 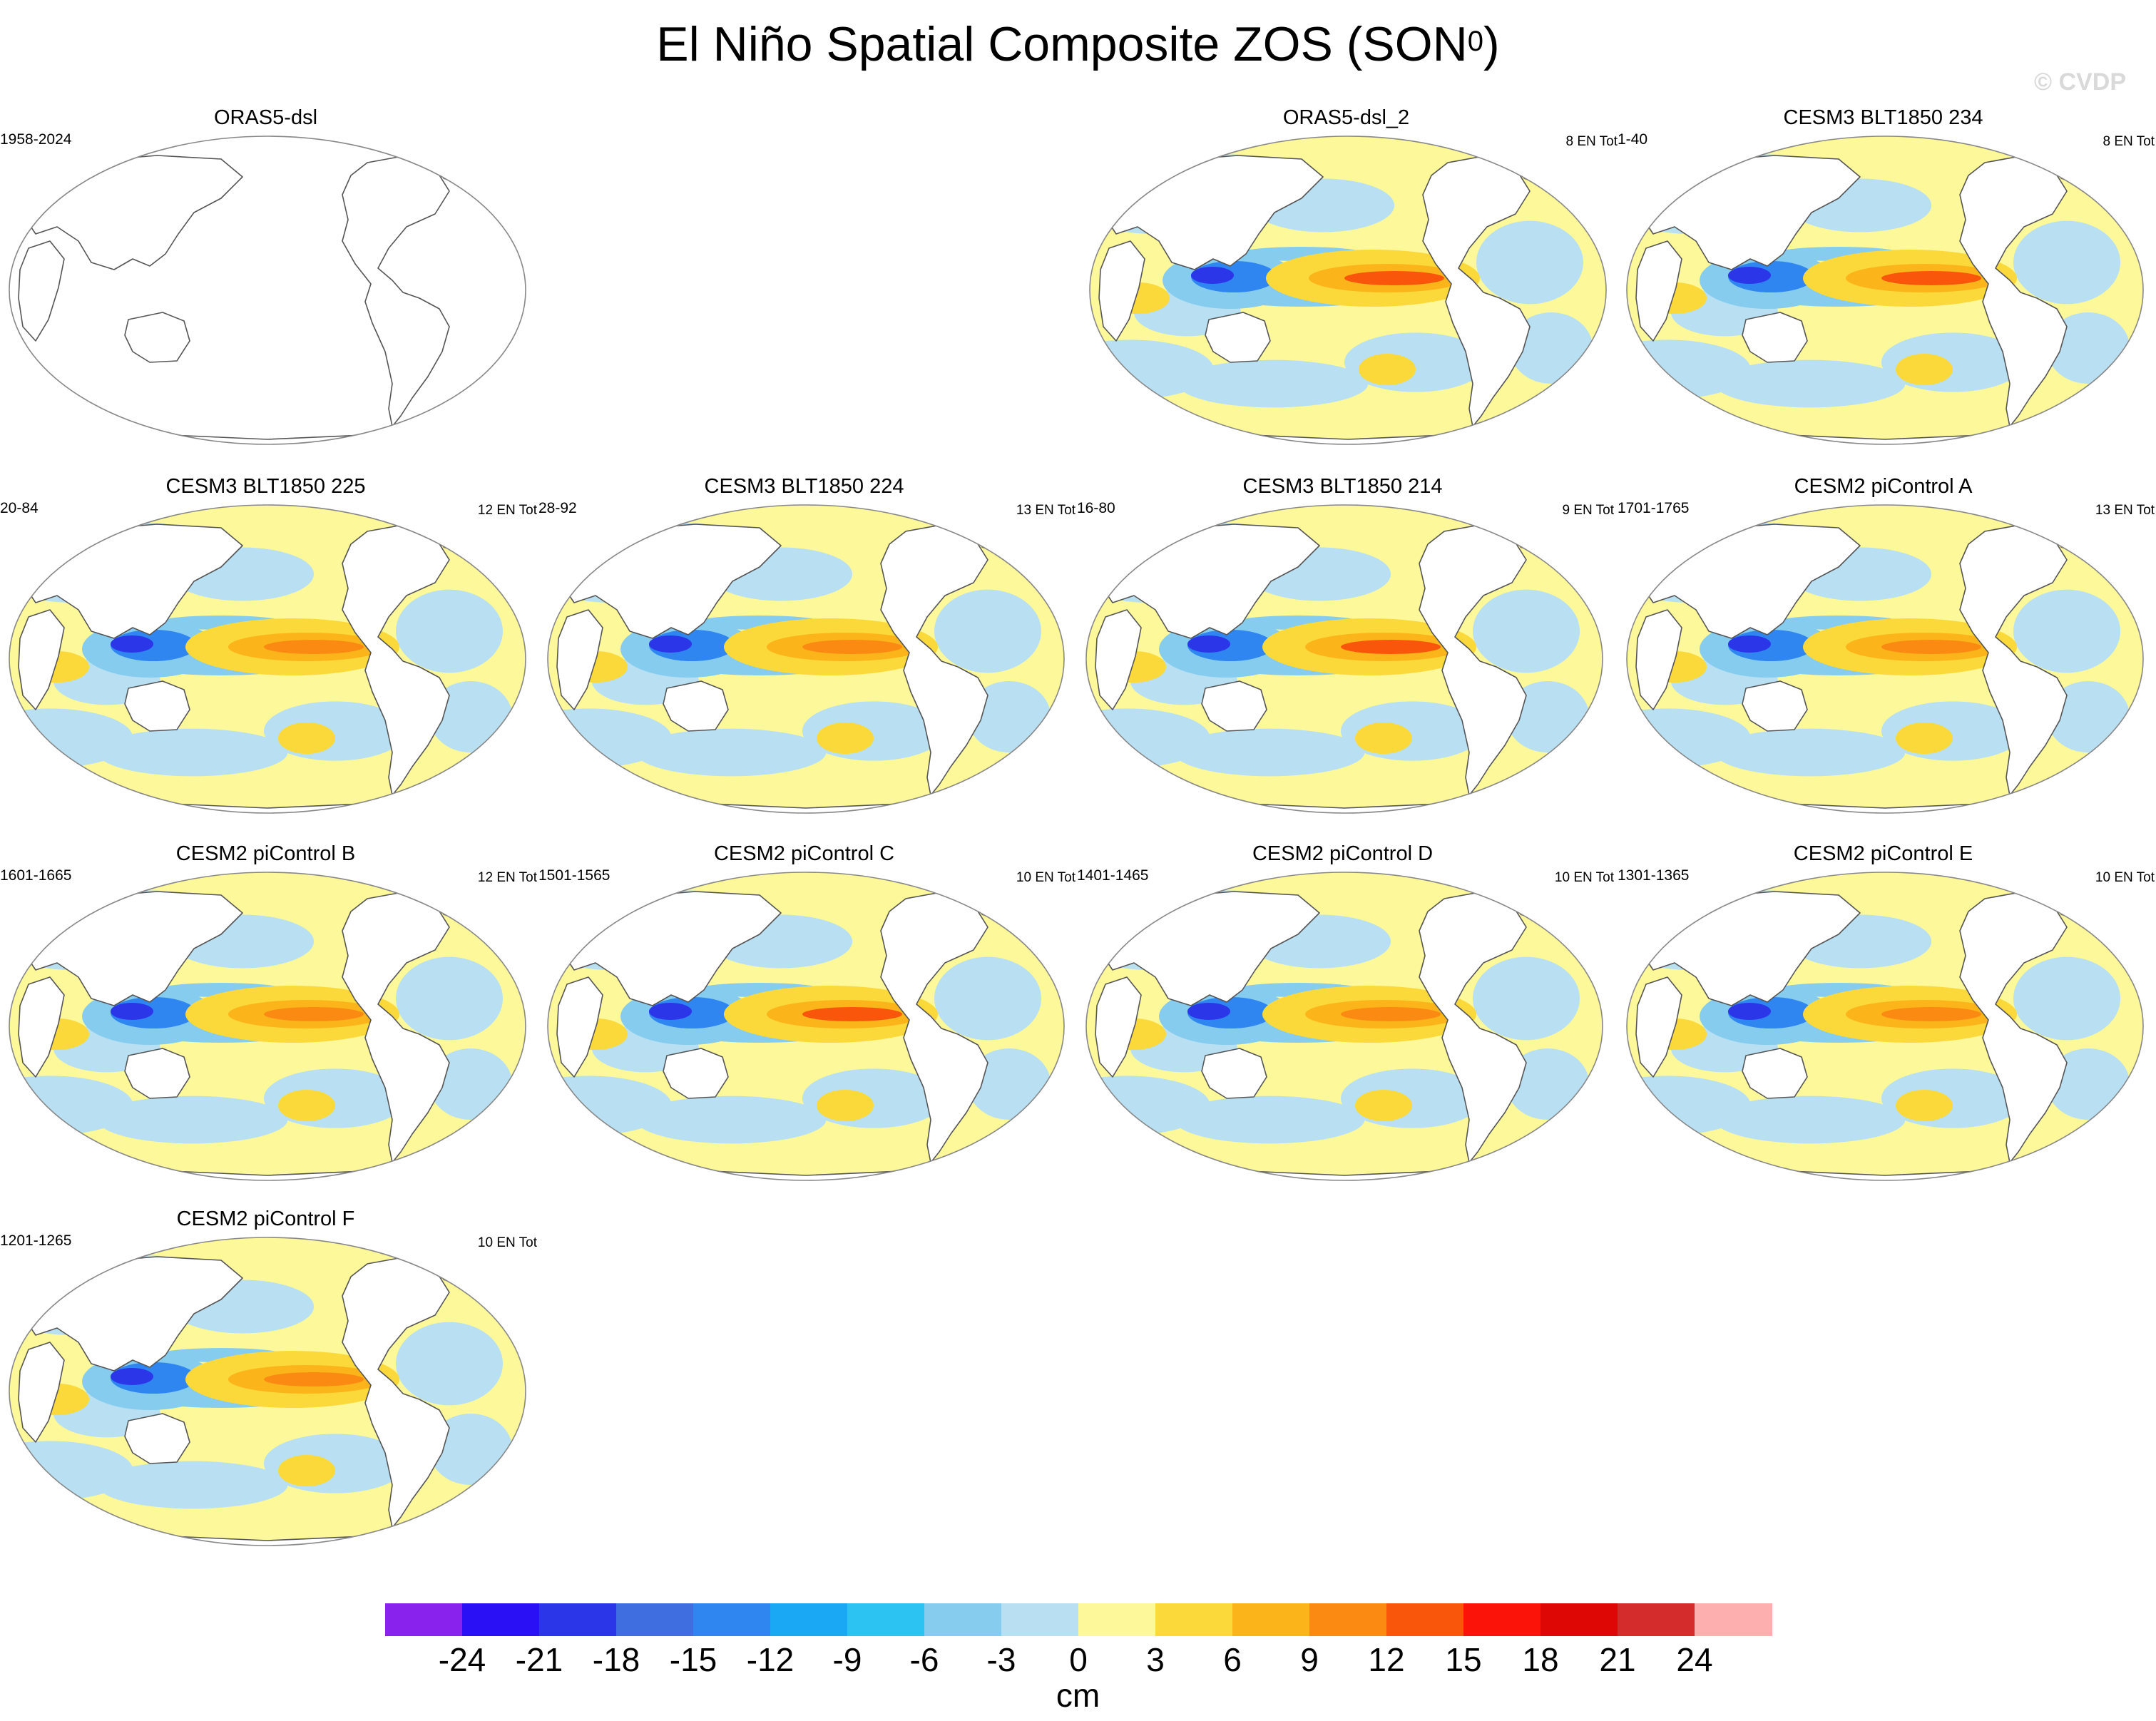 I want to click on panel-title: CESM3 BLT1850 225, so click(x=265, y=487).